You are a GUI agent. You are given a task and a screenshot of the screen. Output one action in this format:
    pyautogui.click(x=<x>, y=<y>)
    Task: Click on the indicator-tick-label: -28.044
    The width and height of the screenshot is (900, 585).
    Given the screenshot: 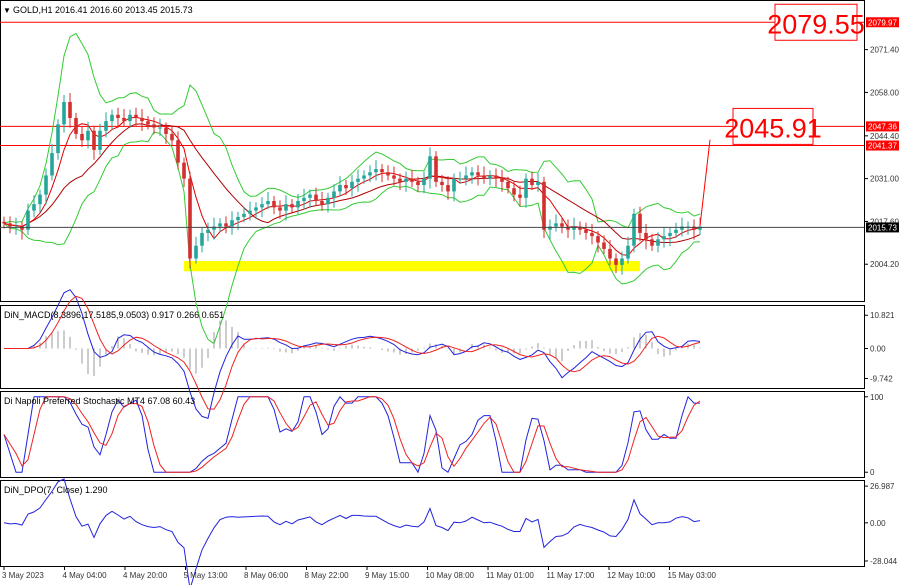 What is the action you would take?
    pyautogui.click(x=884, y=561)
    